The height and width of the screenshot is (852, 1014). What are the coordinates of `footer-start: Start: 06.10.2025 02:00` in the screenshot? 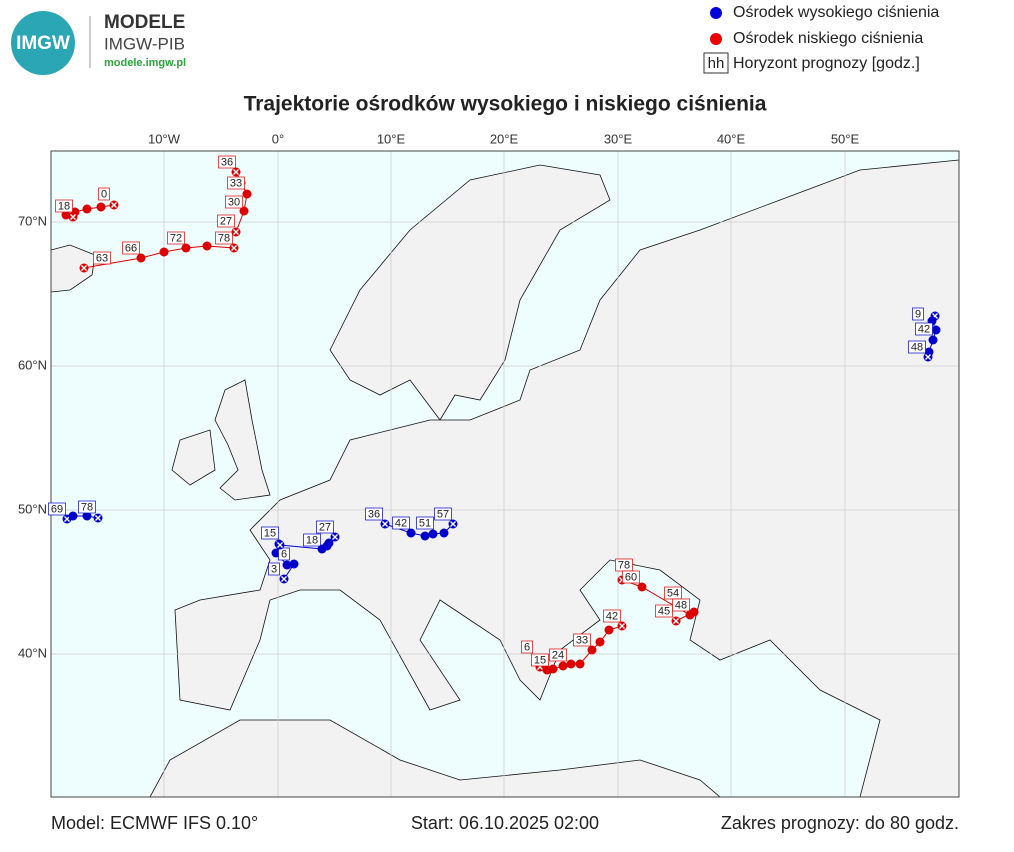 It's located at (505, 823).